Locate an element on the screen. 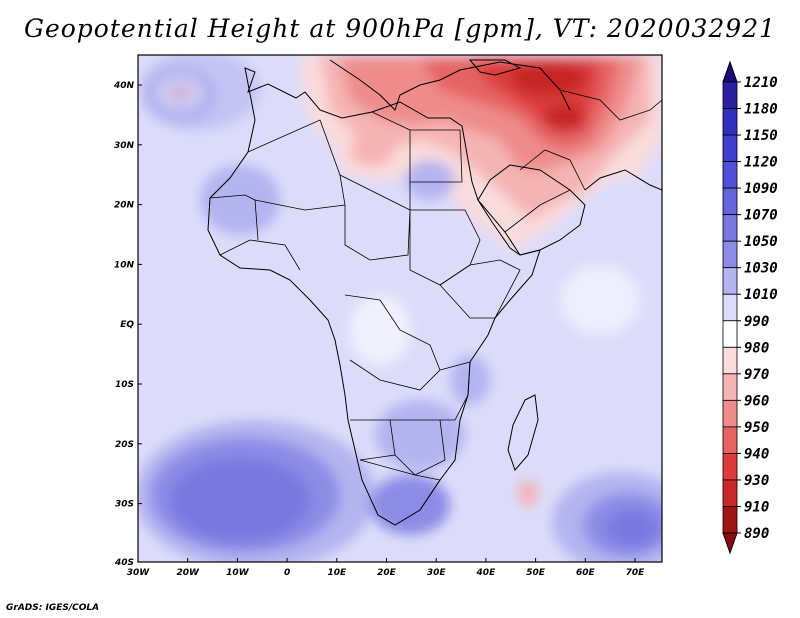 Image resolution: width=800 pixels, height=618 pixels. x-tick-label: 30W is located at coordinates (139, 573).